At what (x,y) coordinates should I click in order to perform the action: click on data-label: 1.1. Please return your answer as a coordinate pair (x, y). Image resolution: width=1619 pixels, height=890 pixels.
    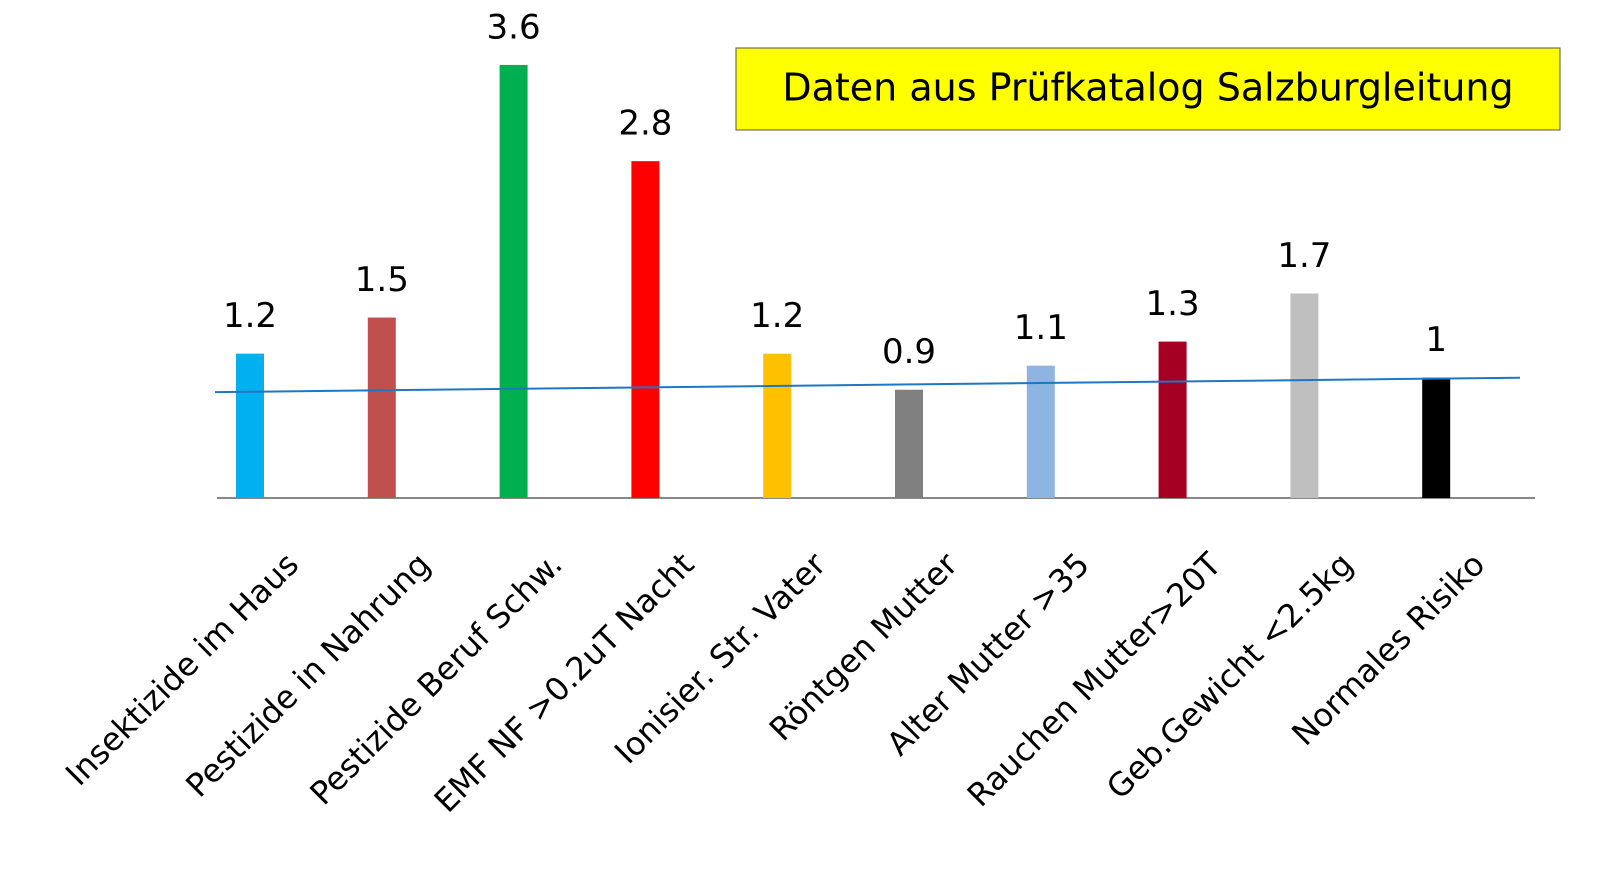
    Looking at the image, I should click on (1041, 328).